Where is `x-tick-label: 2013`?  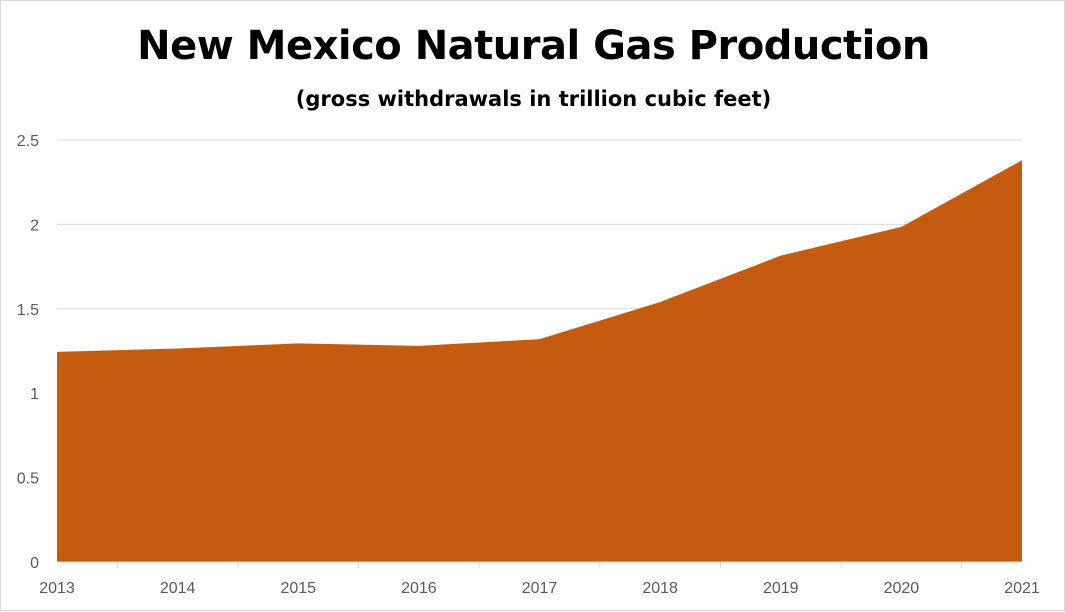
x-tick-label: 2013 is located at coordinates (57, 588).